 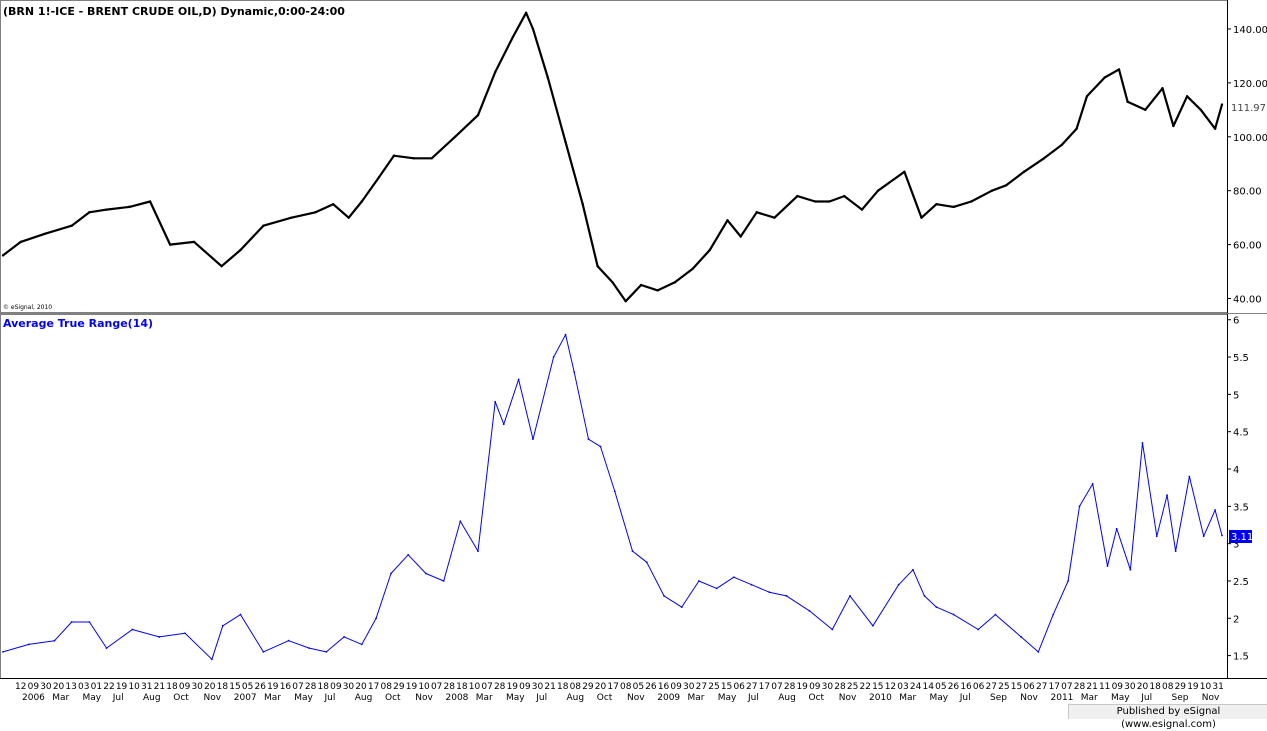 I want to click on x-tick-label-period: 2011, so click(x=1062, y=698).